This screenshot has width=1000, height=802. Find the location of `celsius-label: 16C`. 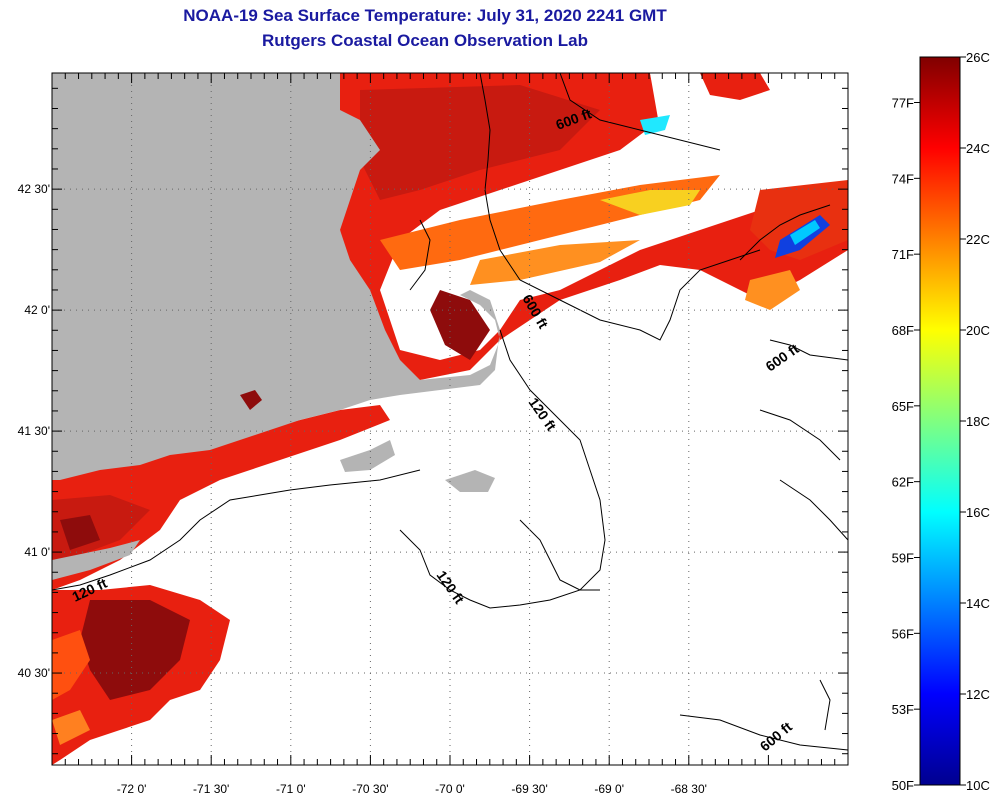

celsius-label: 16C is located at coordinates (978, 512).